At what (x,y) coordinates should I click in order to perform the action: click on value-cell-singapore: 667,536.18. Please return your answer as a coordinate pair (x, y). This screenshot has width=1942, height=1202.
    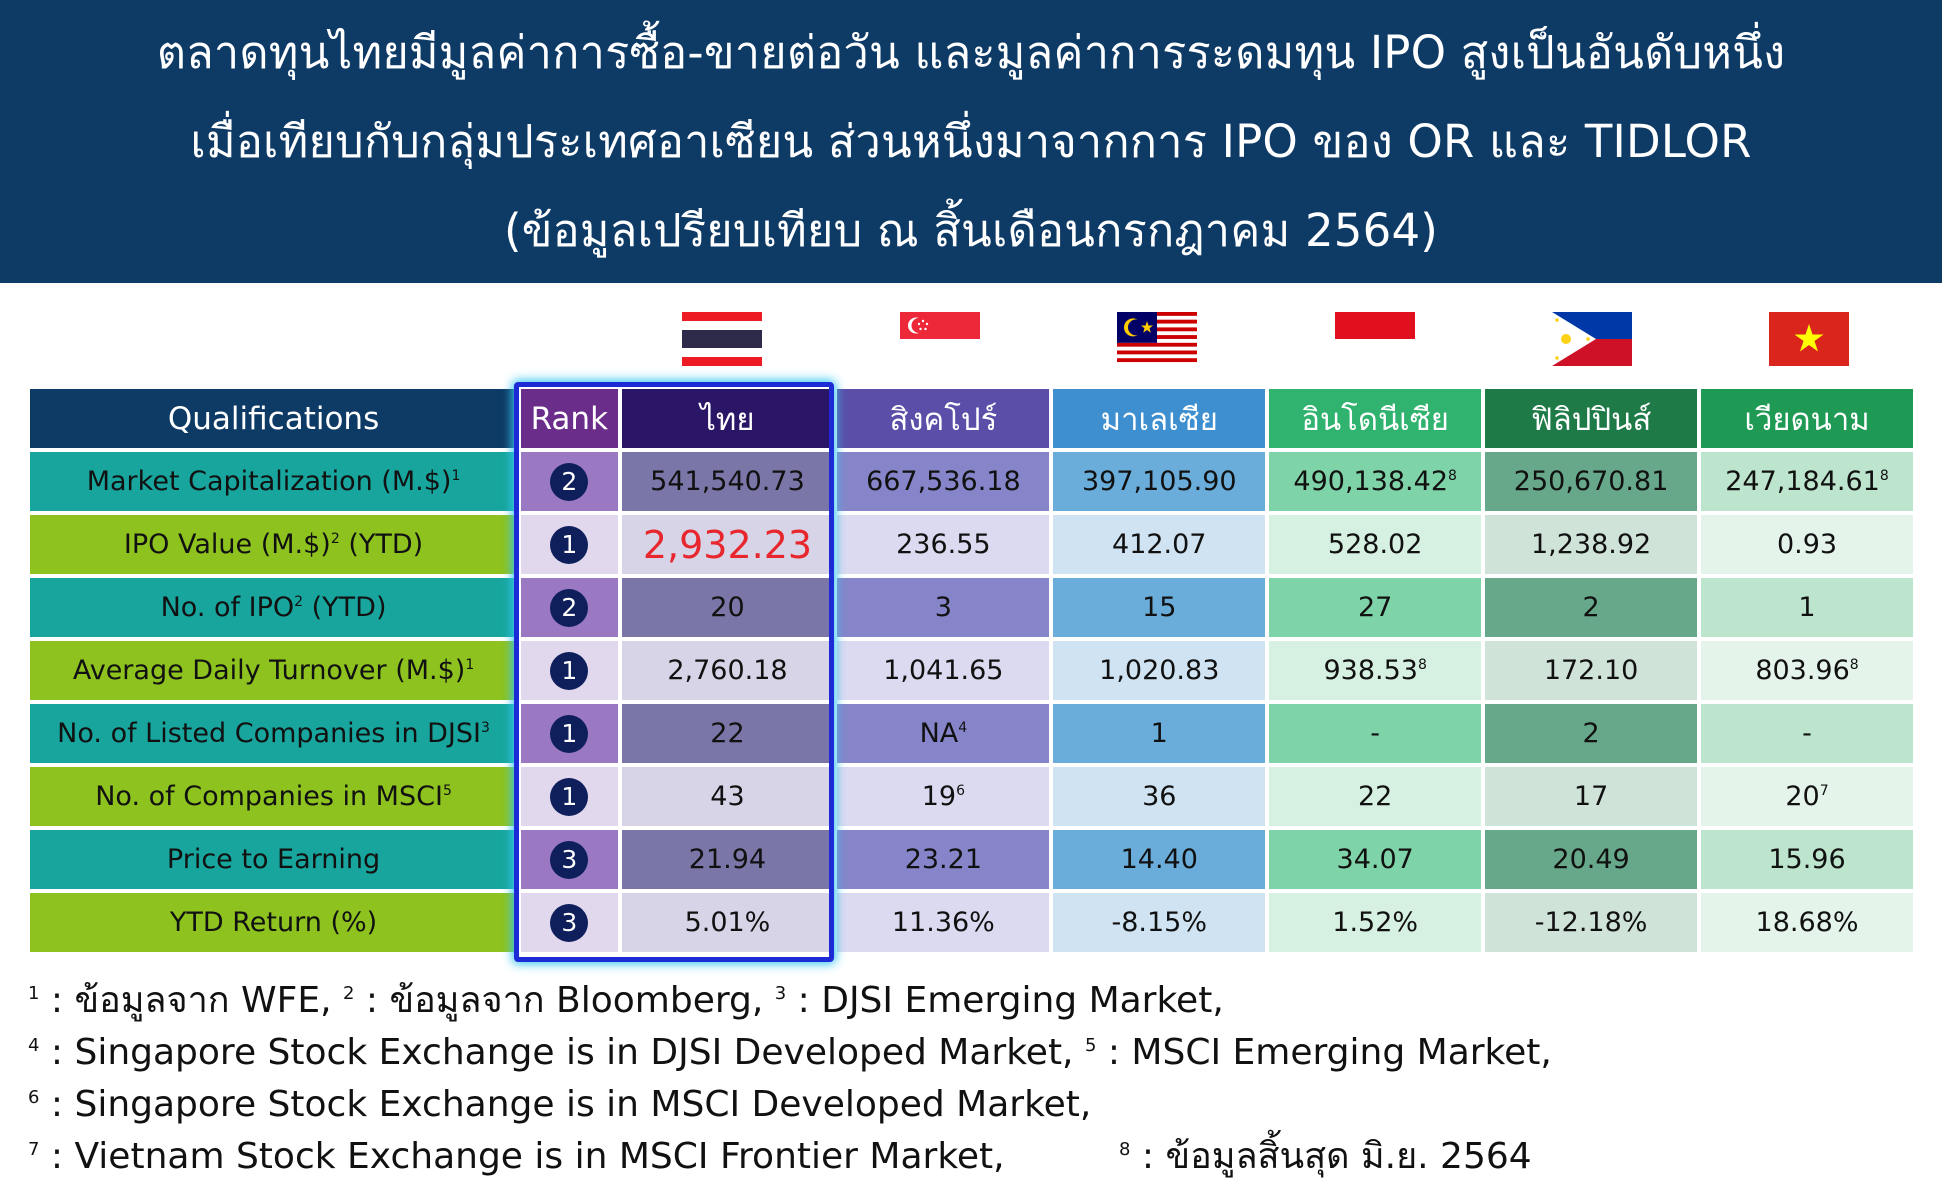
    Looking at the image, I should click on (943, 481).